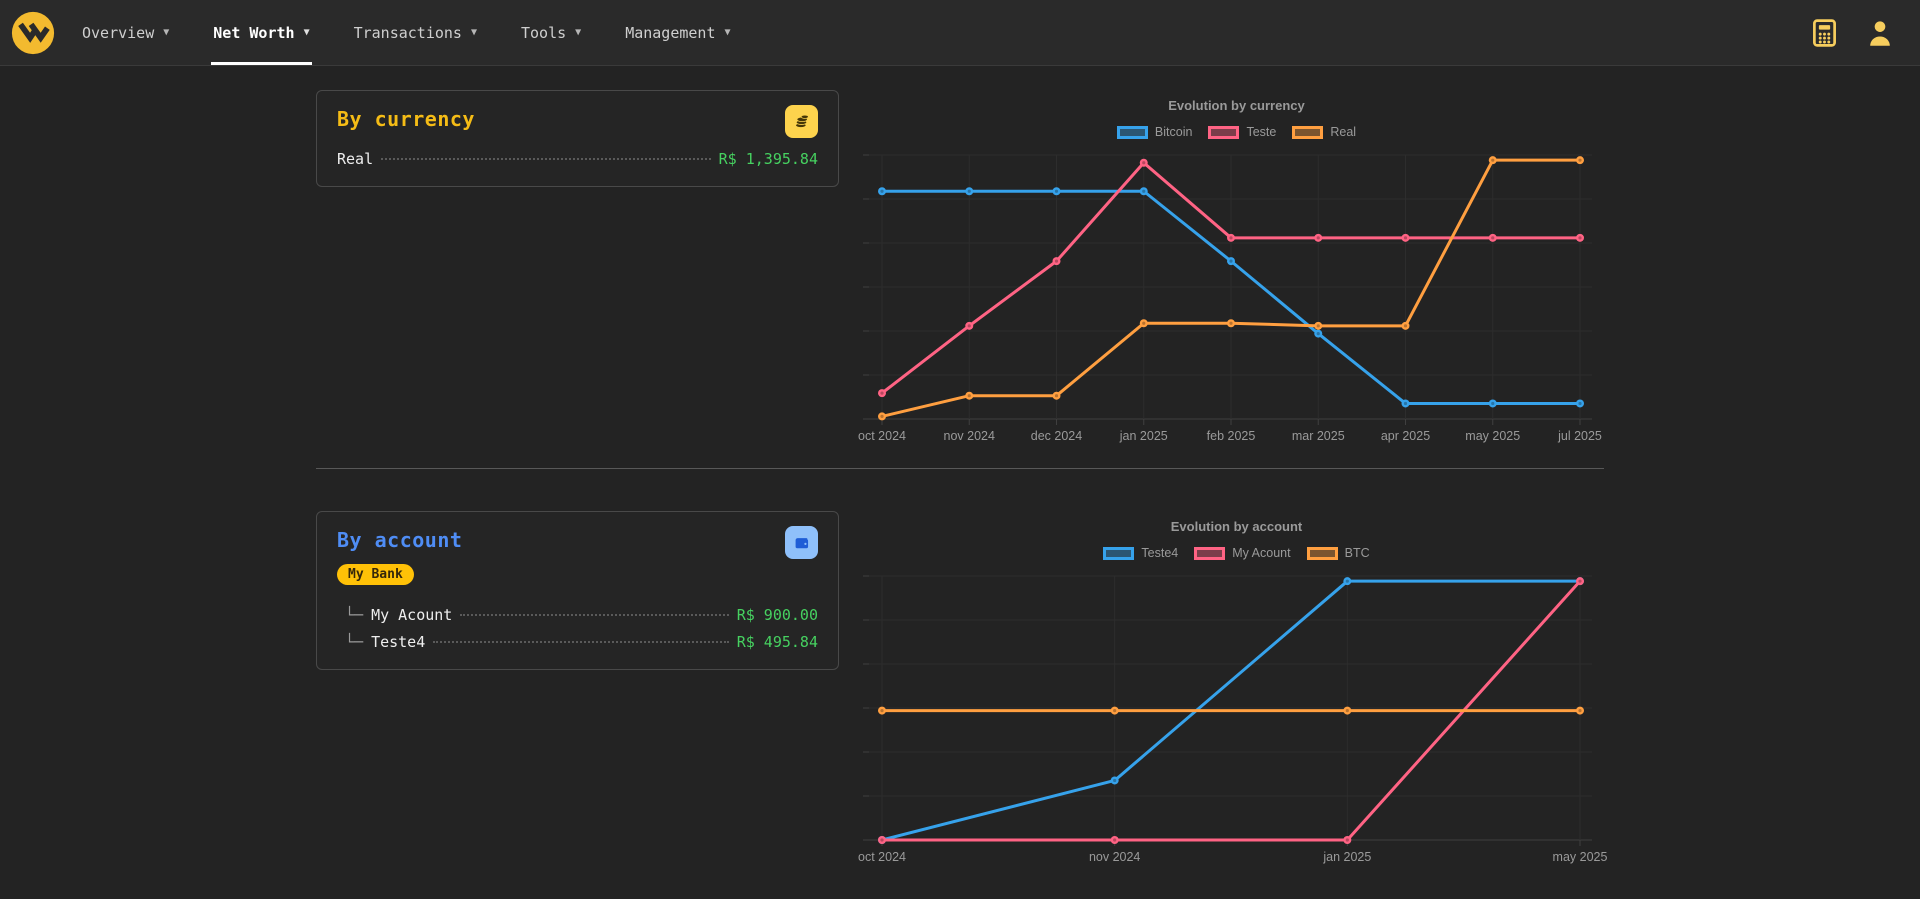 This screenshot has width=1920, height=899. I want to click on legend-label: Bitcoin, so click(1173, 132).